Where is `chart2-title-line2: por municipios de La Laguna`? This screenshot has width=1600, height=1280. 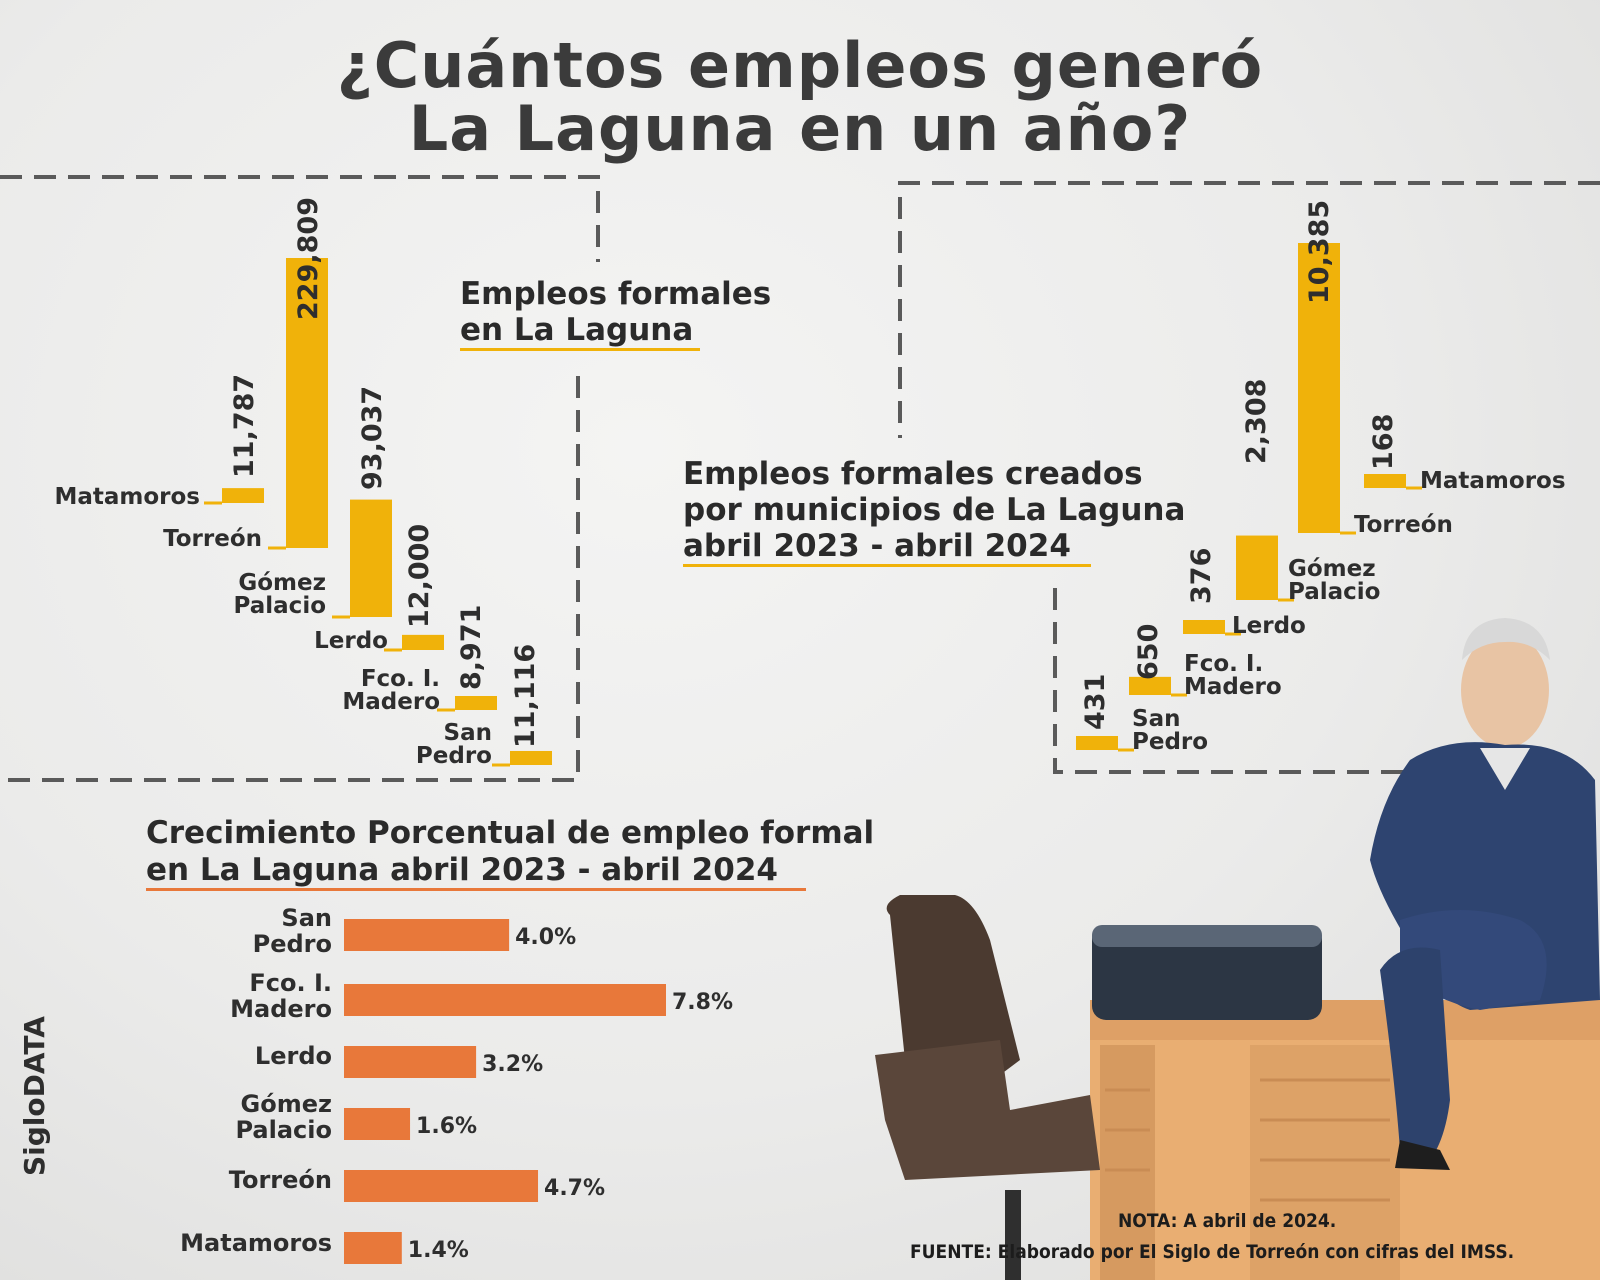 chart2-title-line2: por municipios de La Laguna is located at coordinates (934, 510).